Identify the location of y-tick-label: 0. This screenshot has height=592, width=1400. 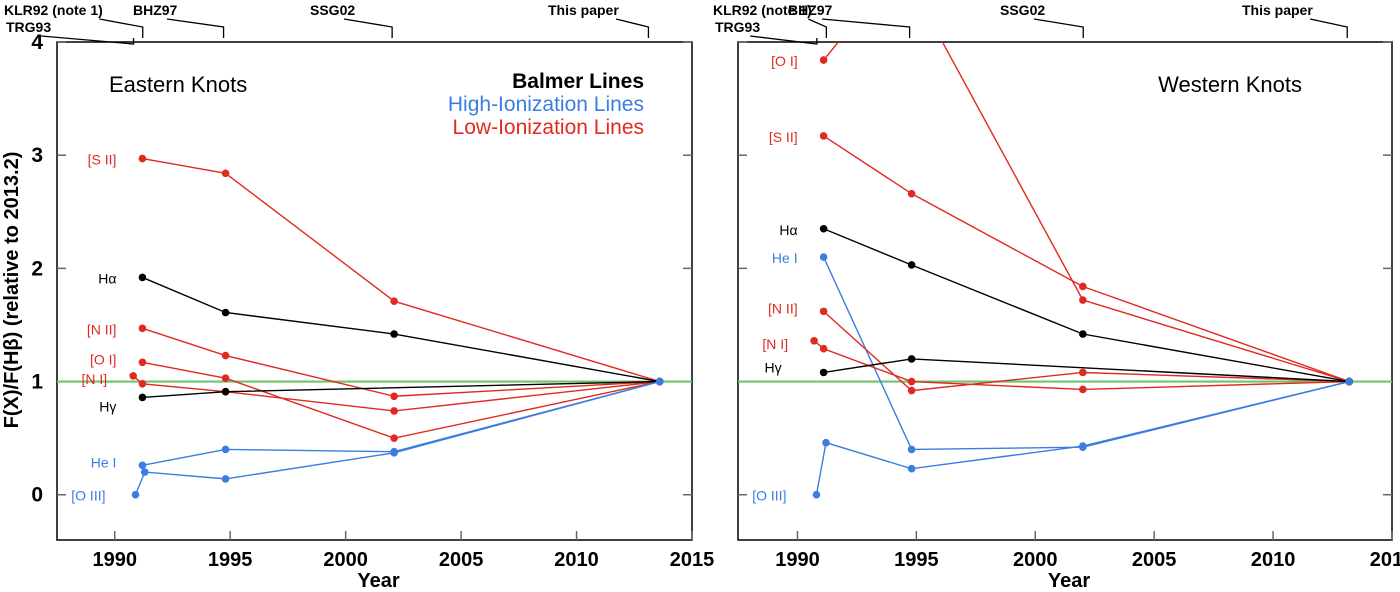
(37, 495).